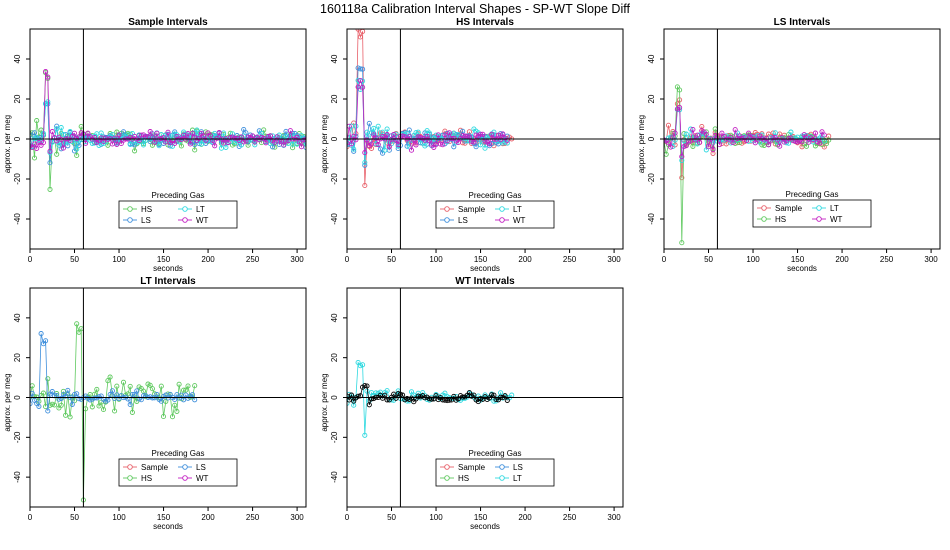 The image size is (950, 550). I want to click on legend-label: LT, so click(834, 208).